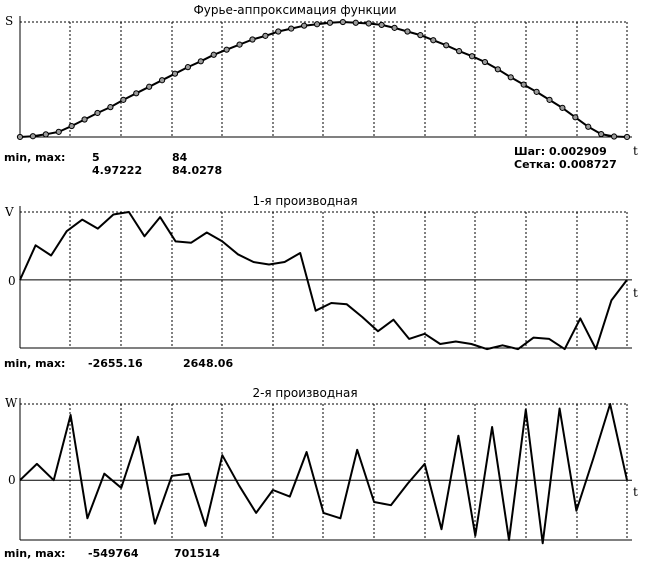 The width and height of the screenshot is (651, 579). Describe the element at coordinates (304, 393) in the screenshot. I see `chart-title: 2-я производная` at that location.